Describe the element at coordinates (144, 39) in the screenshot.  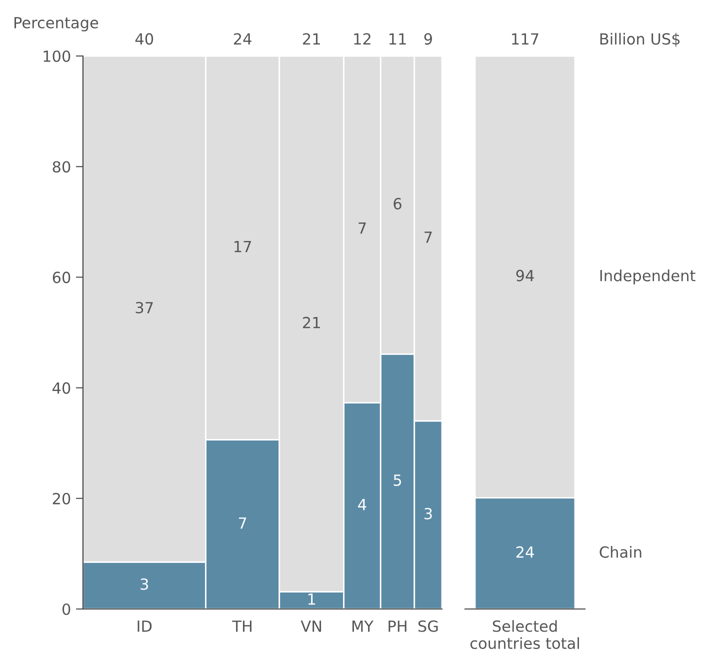
I see `text: 40` at that location.